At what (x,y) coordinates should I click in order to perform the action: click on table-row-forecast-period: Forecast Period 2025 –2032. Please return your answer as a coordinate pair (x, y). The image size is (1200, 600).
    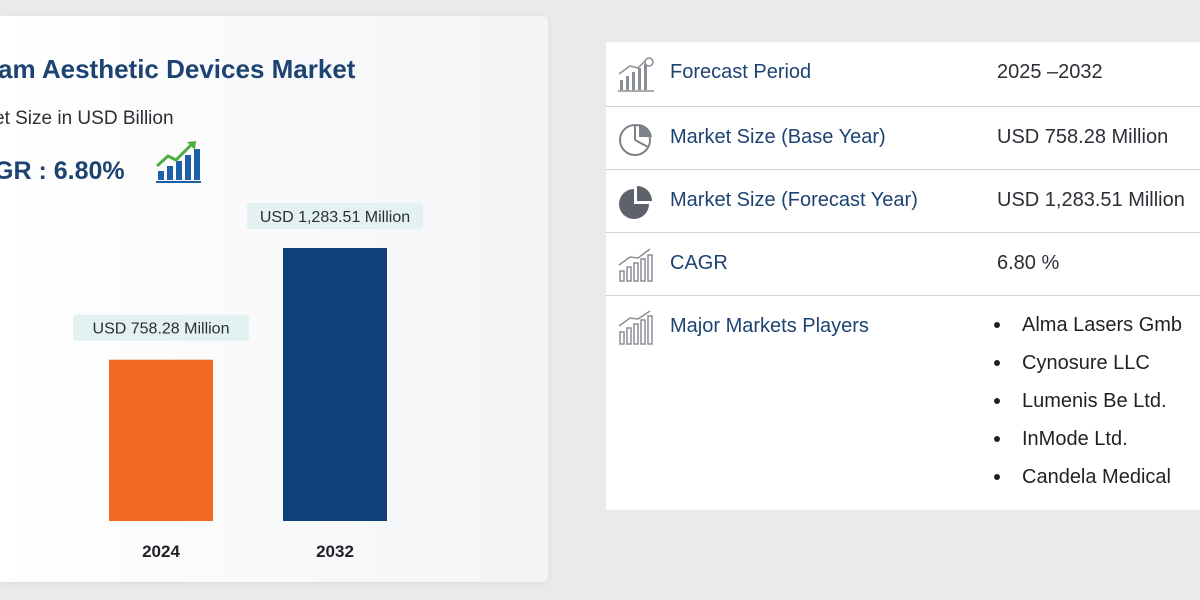
    Looking at the image, I should click on (903, 74).